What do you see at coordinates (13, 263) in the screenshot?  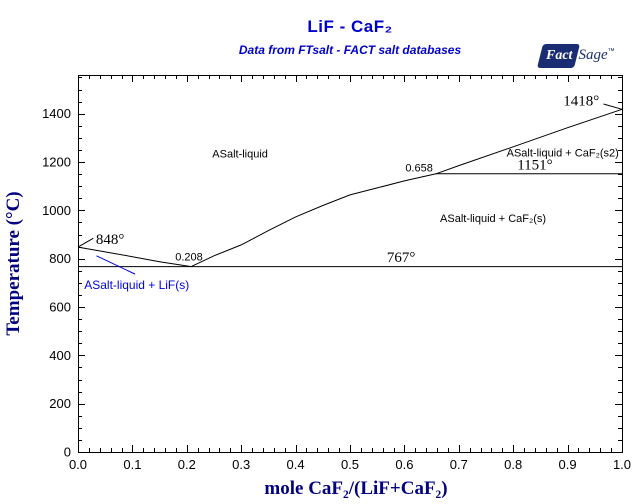 I see `y-axis-title: Temperature (°C)` at bounding box center [13, 263].